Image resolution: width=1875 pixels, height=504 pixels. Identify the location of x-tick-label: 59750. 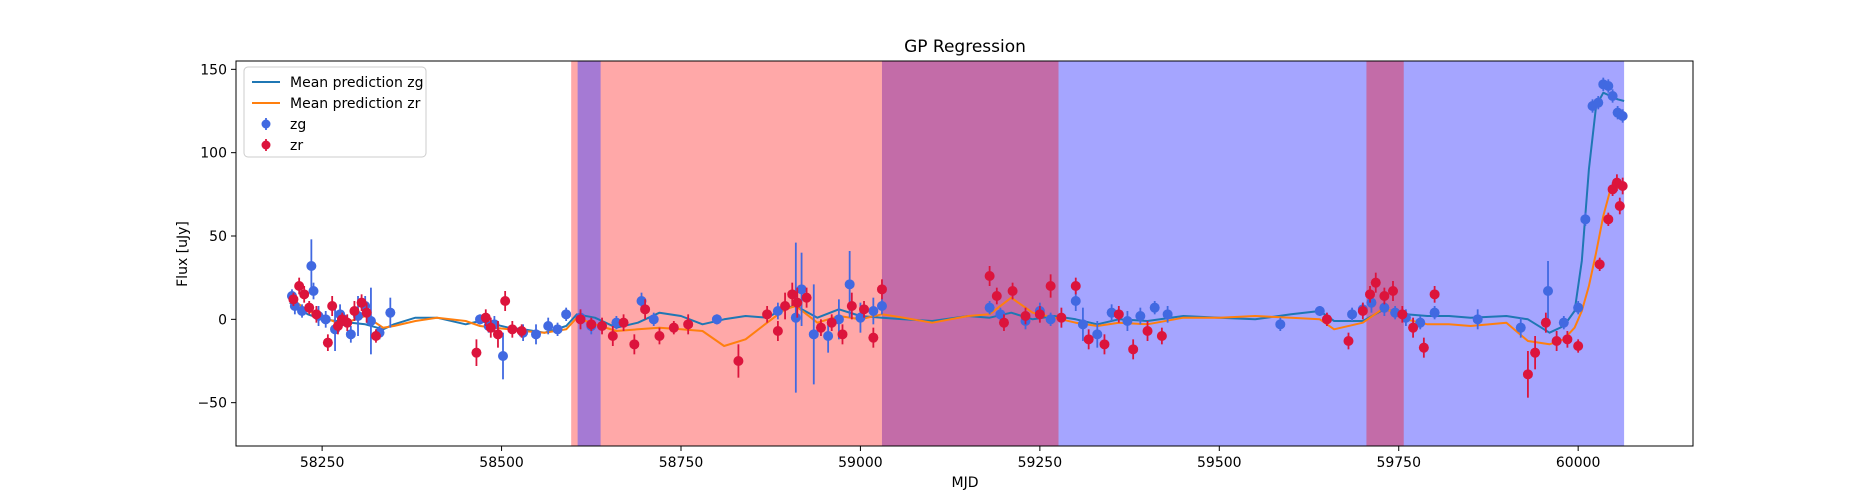
(1398, 463).